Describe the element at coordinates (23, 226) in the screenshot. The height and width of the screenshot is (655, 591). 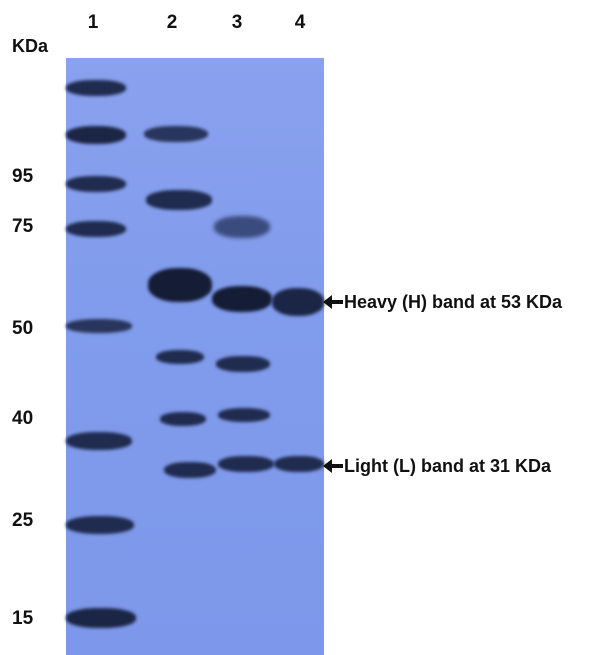
I see `marker-label-75: 75` at that location.